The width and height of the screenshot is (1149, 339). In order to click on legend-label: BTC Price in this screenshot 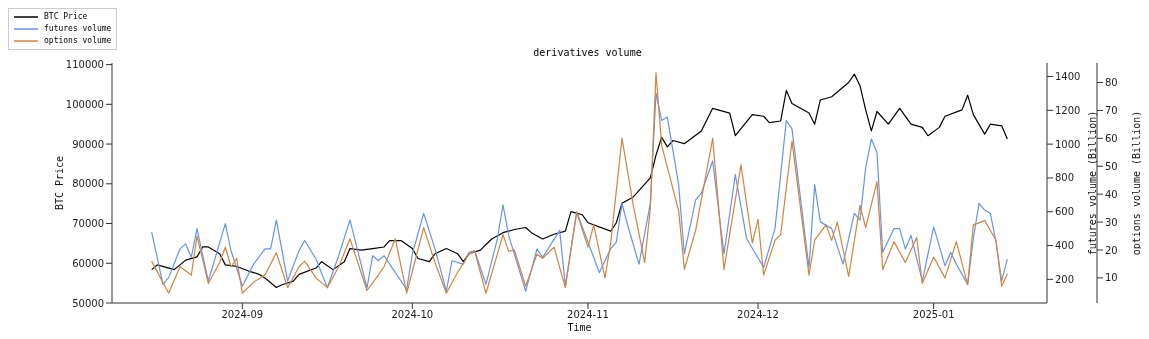, I will do `click(66, 17)`.